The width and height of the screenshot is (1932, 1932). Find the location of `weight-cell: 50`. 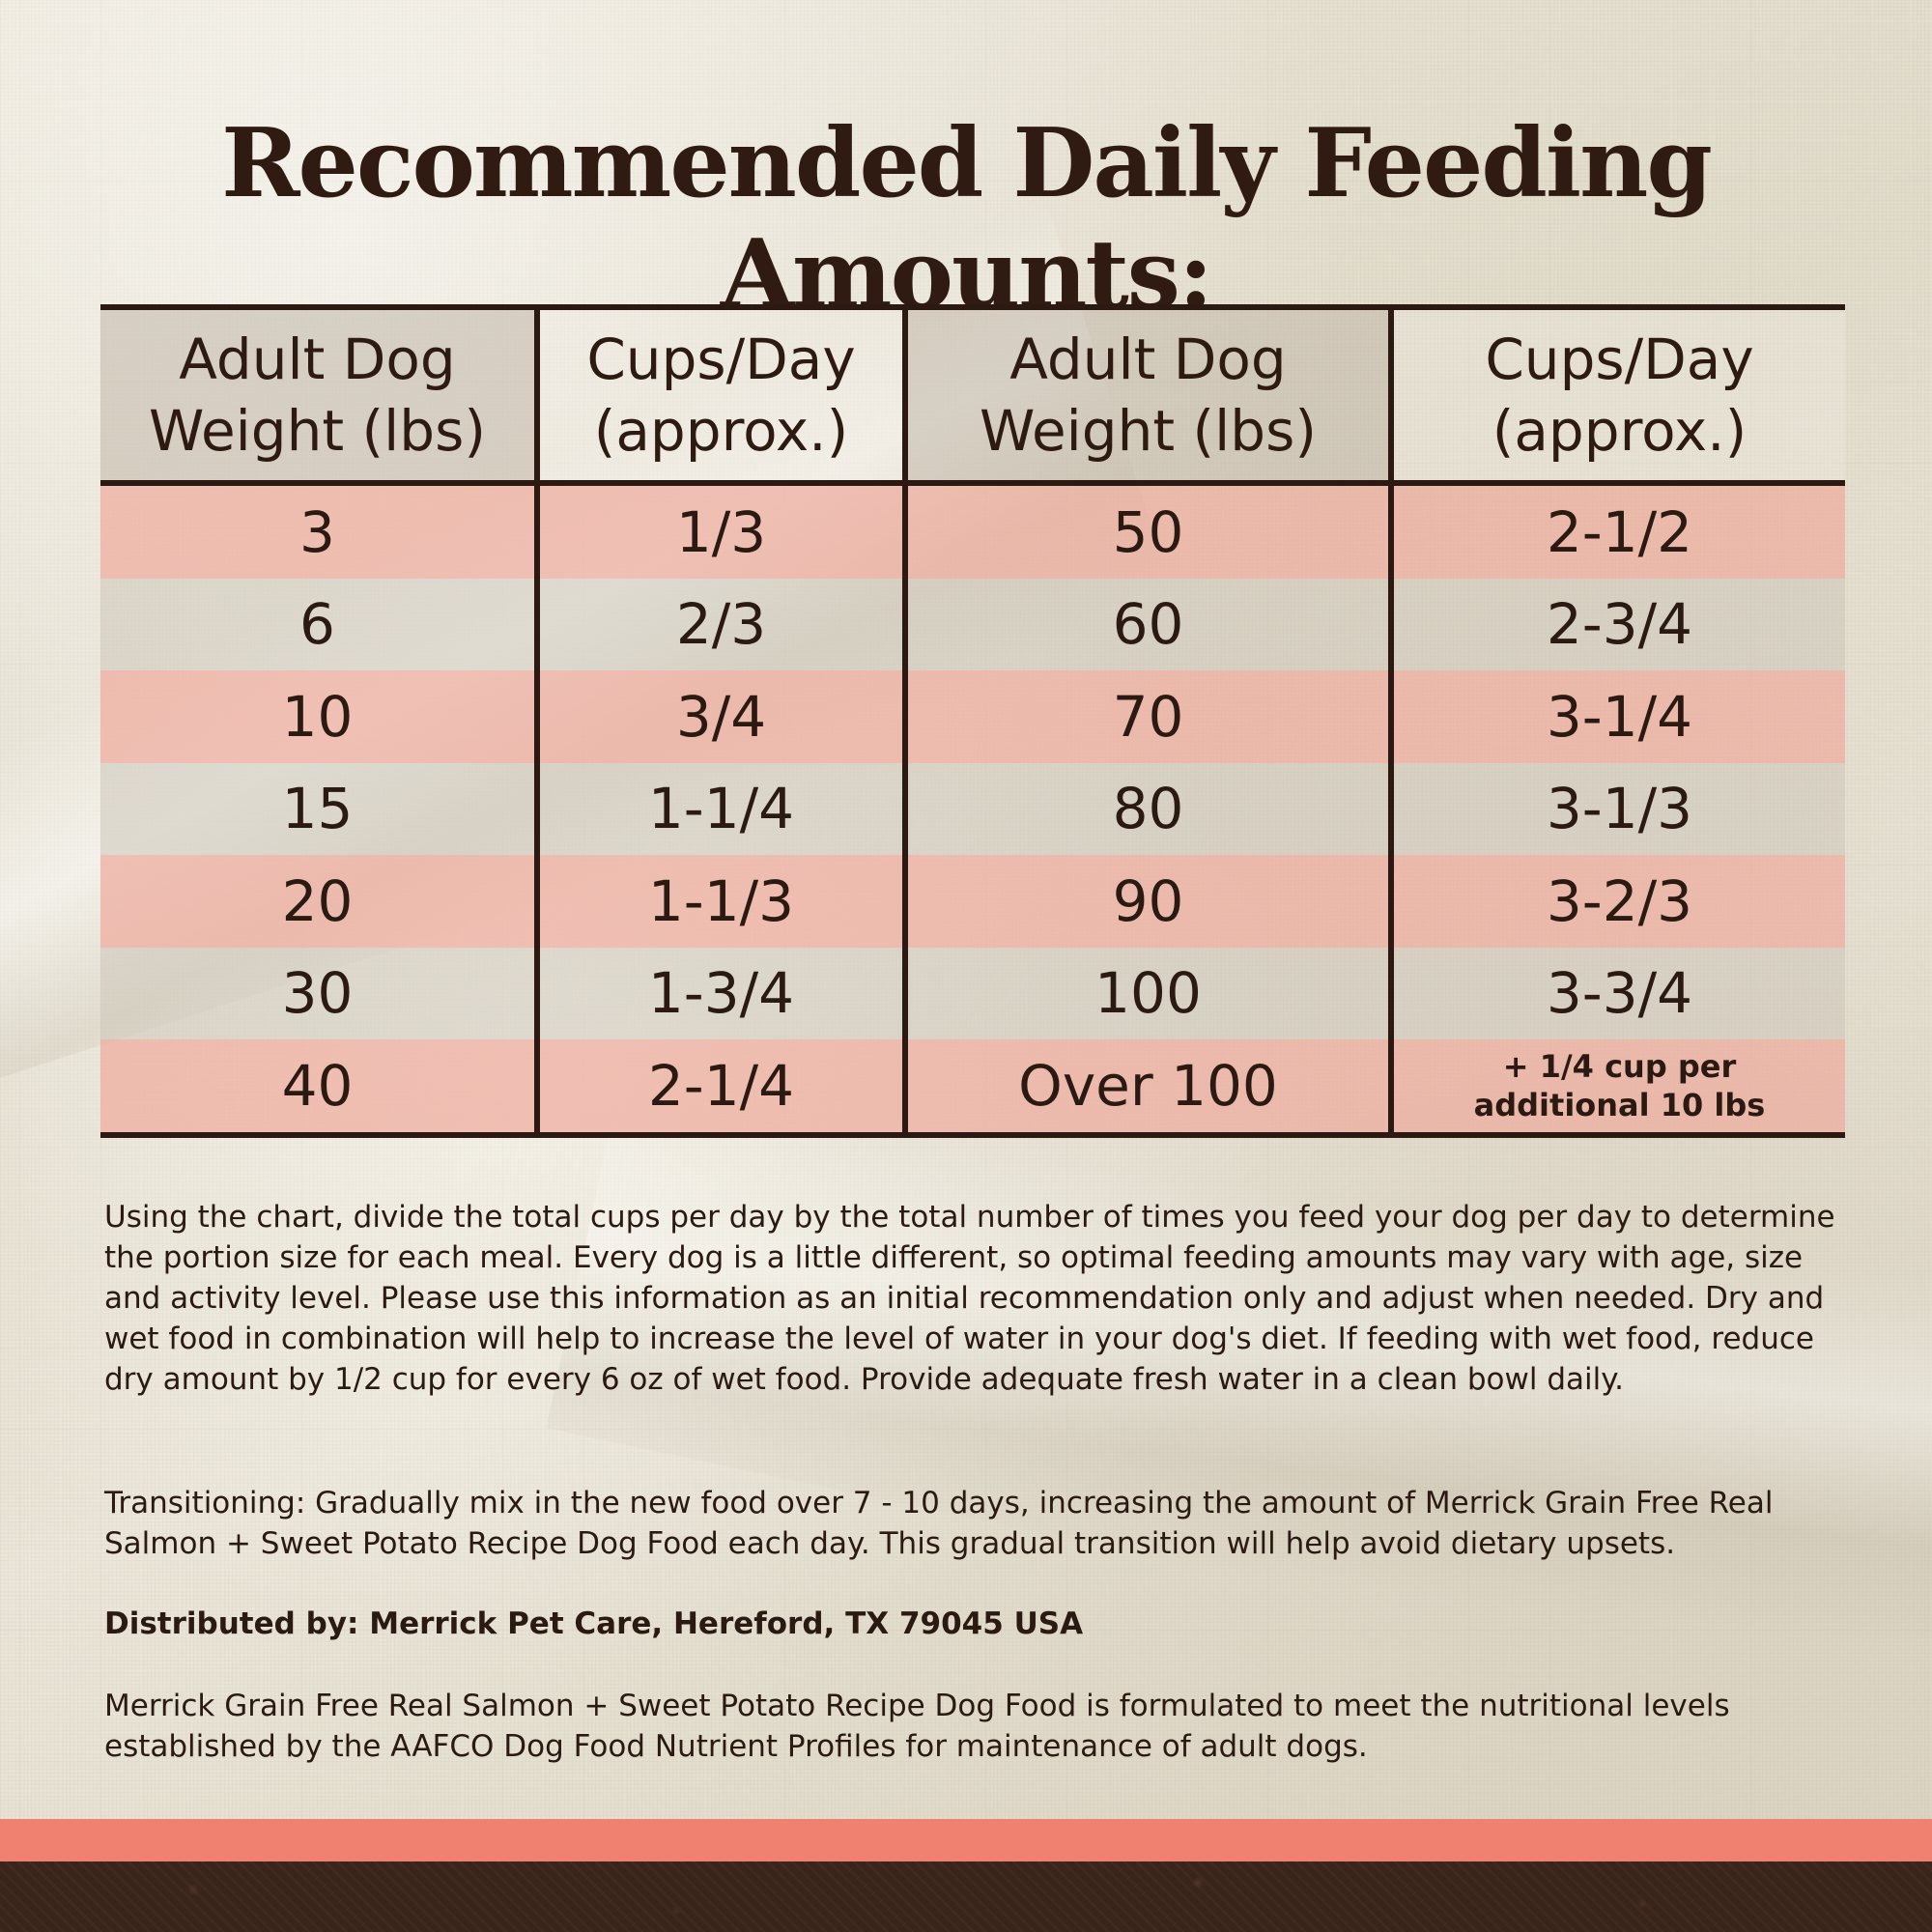

weight-cell: 50 is located at coordinates (1146, 531).